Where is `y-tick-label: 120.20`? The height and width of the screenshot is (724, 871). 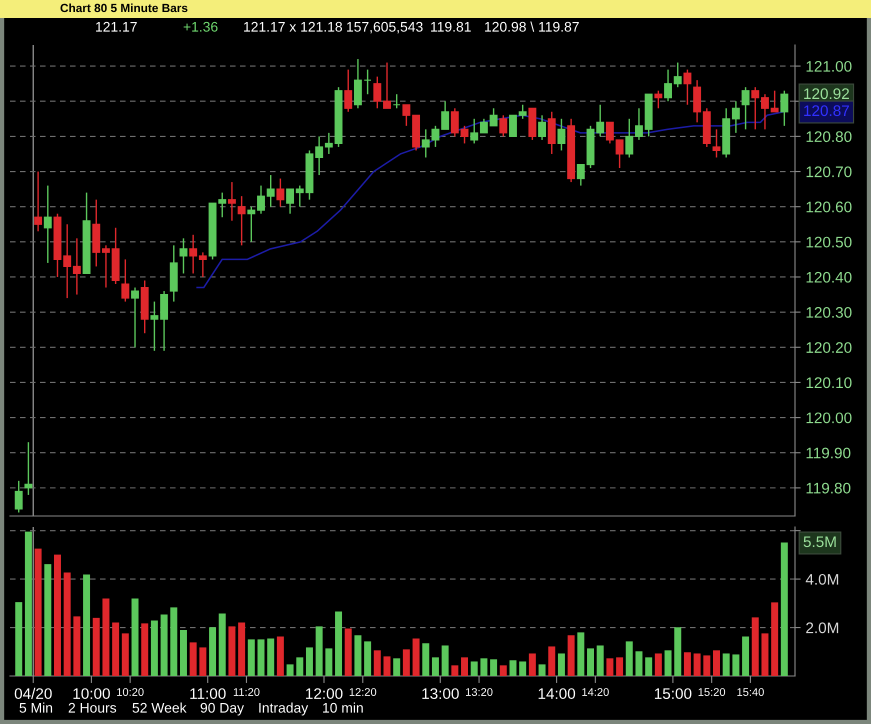
y-tick-label: 120.20 is located at coordinates (829, 347).